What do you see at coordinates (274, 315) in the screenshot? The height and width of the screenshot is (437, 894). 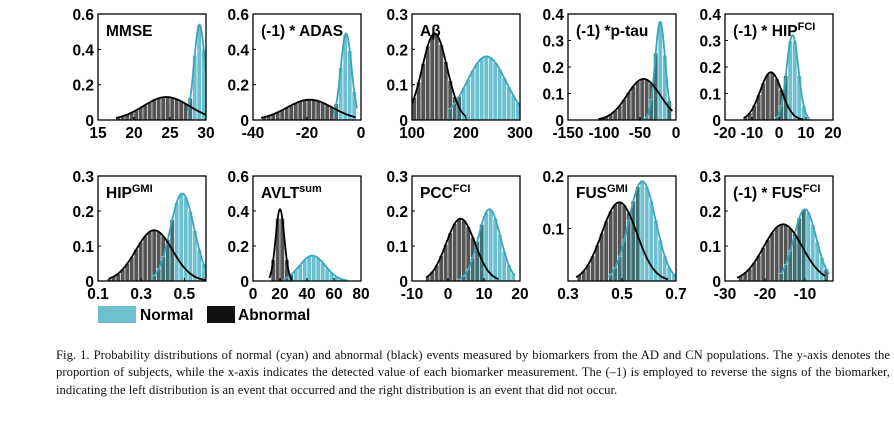 I see `legend-abnormal-label: Abnormal` at bounding box center [274, 315].